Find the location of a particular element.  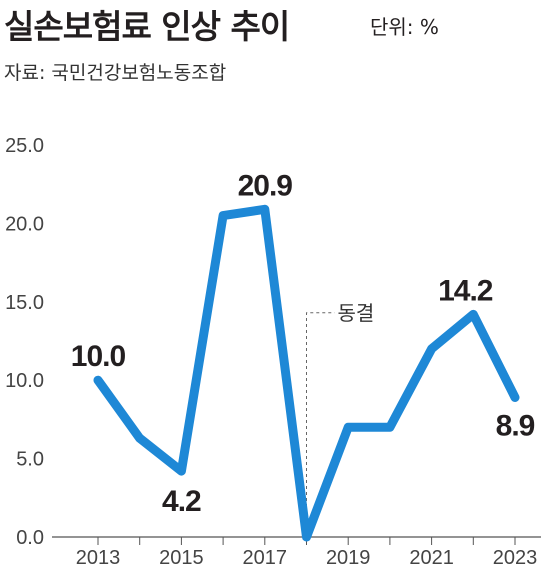

x-tick-label: 2021 is located at coordinates (431, 558).